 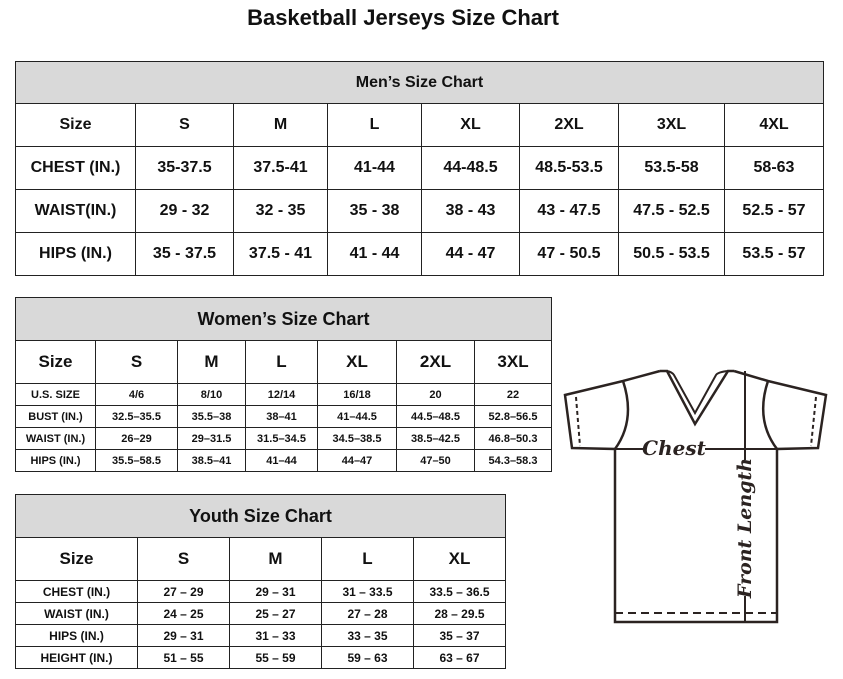 What do you see at coordinates (275, 635) in the screenshot?
I see `table-cell: 31 – 33` at bounding box center [275, 635].